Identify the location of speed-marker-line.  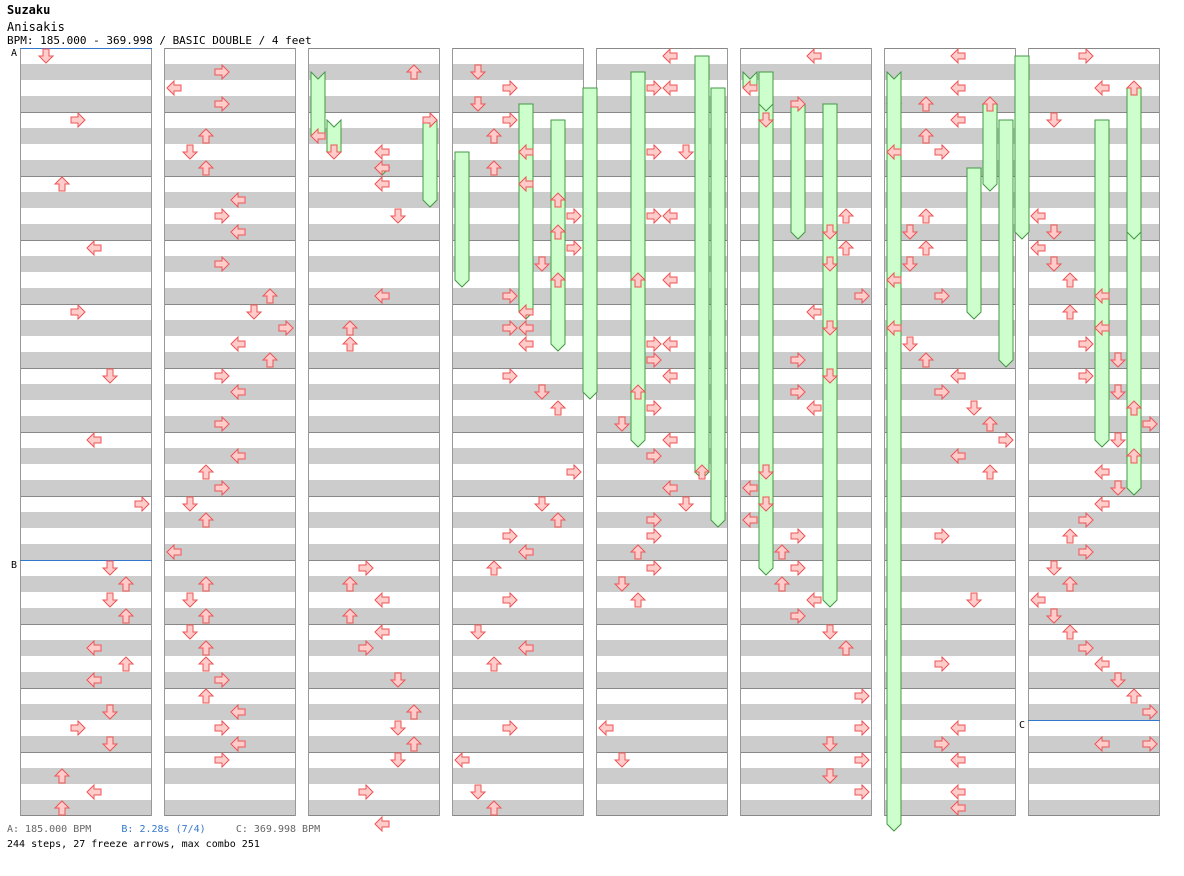
(86, 560).